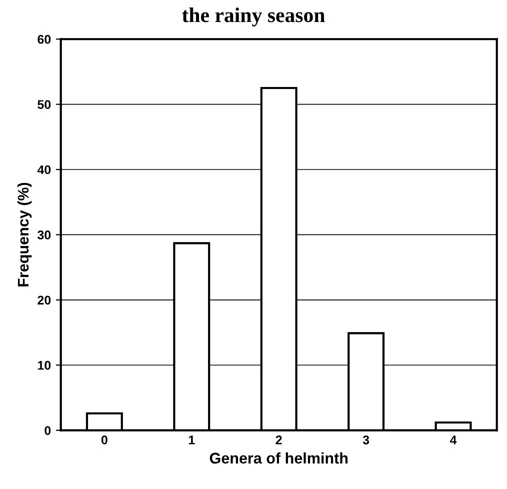 This screenshot has width=507, height=489. What do you see at coordinates (44, 104) in the screenshot?
I see `y-tick-label: 50` at bounding box center [44, 104].